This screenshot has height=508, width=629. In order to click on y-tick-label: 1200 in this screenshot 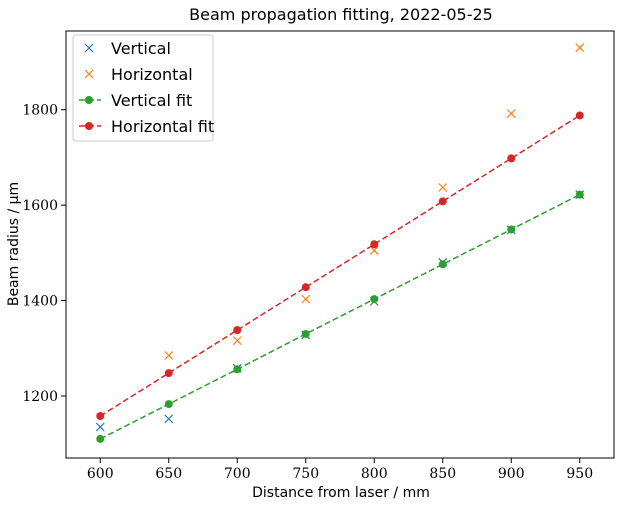, I will do `click(40, 397)`.